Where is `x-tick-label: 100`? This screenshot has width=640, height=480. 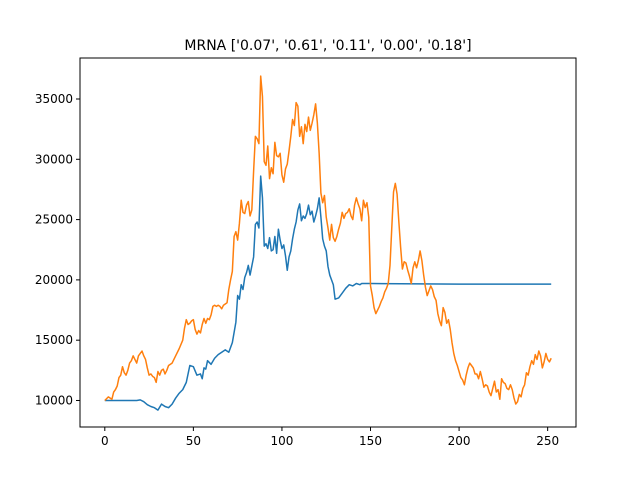
x-tick-label: 100 is located at coordinates (281, 441).